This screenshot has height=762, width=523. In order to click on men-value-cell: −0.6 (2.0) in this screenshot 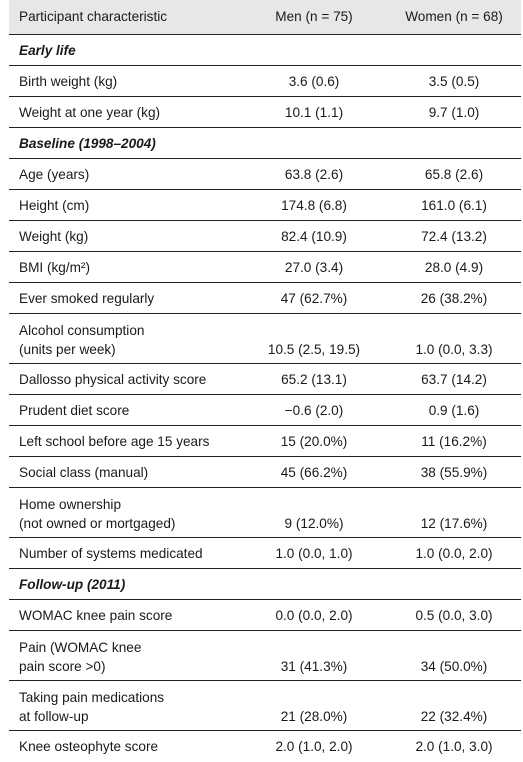, I will do `click(314, 410)`.